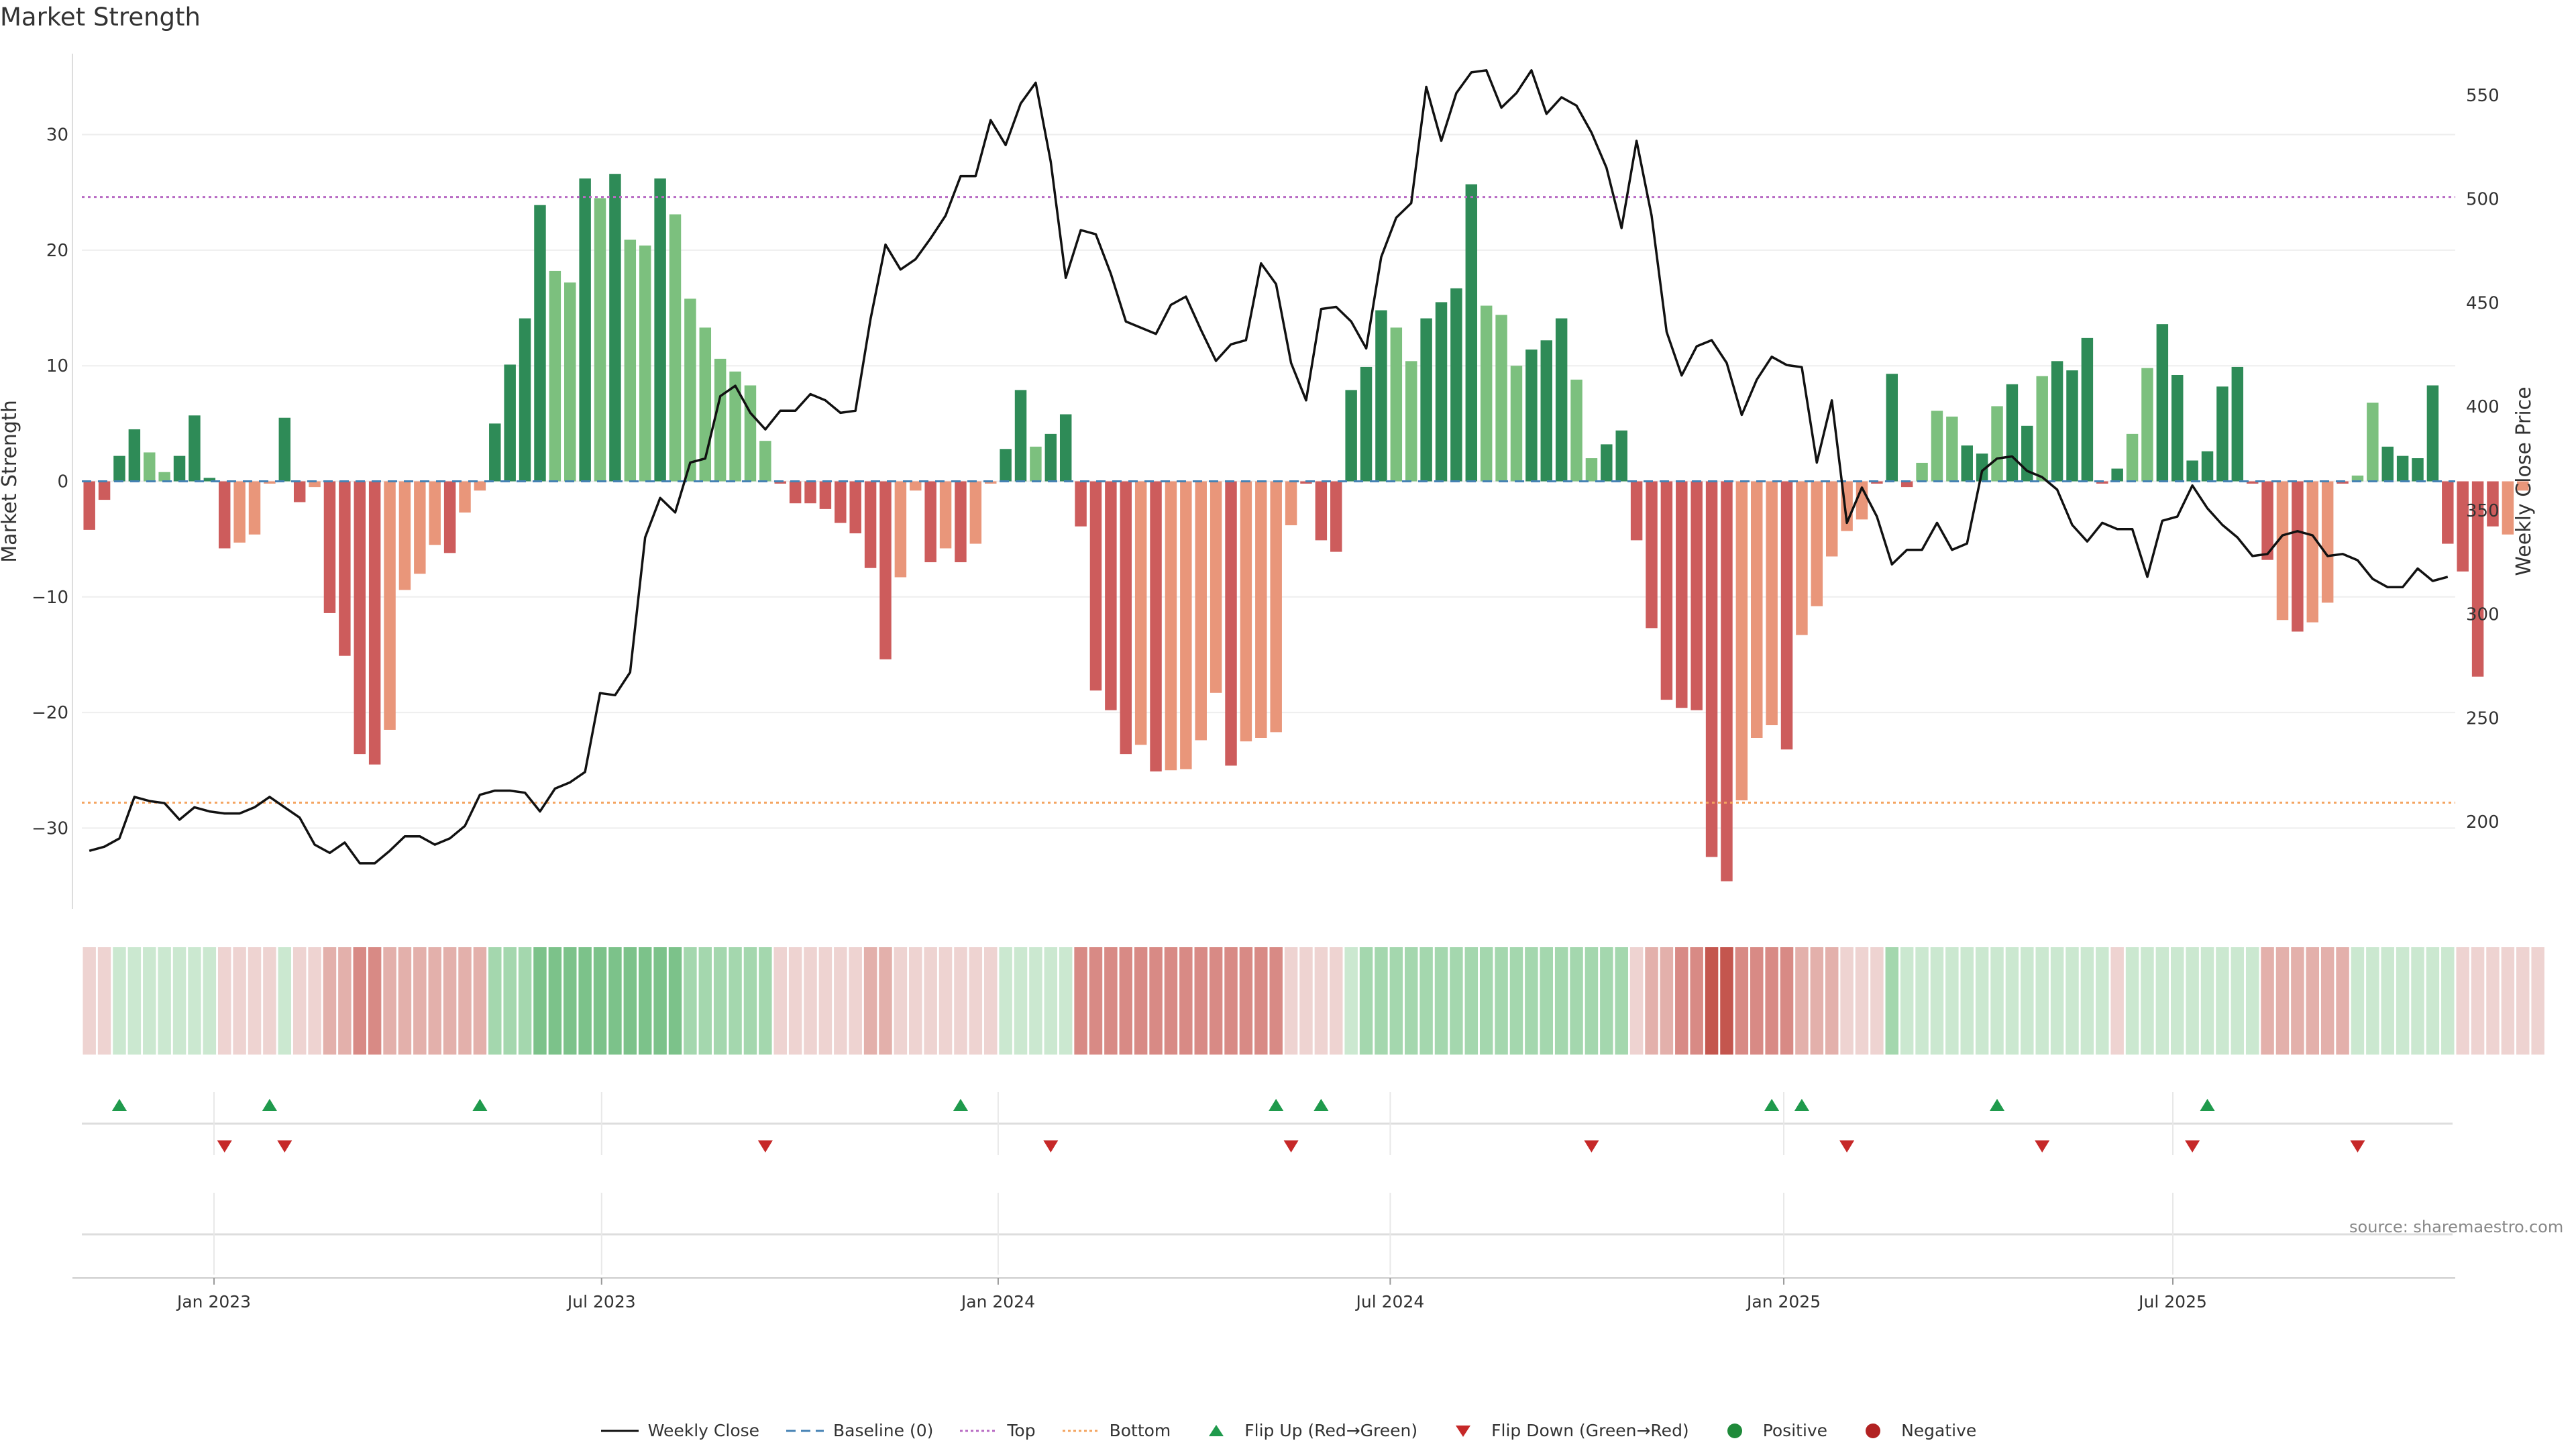 The height and width of the screenshot is (1449, 2576). What do you see at coordinates (1390, 1301) in the screenshot?
I see `x-tick-label: Jul 2024` at bounding box center [1390, 1301].